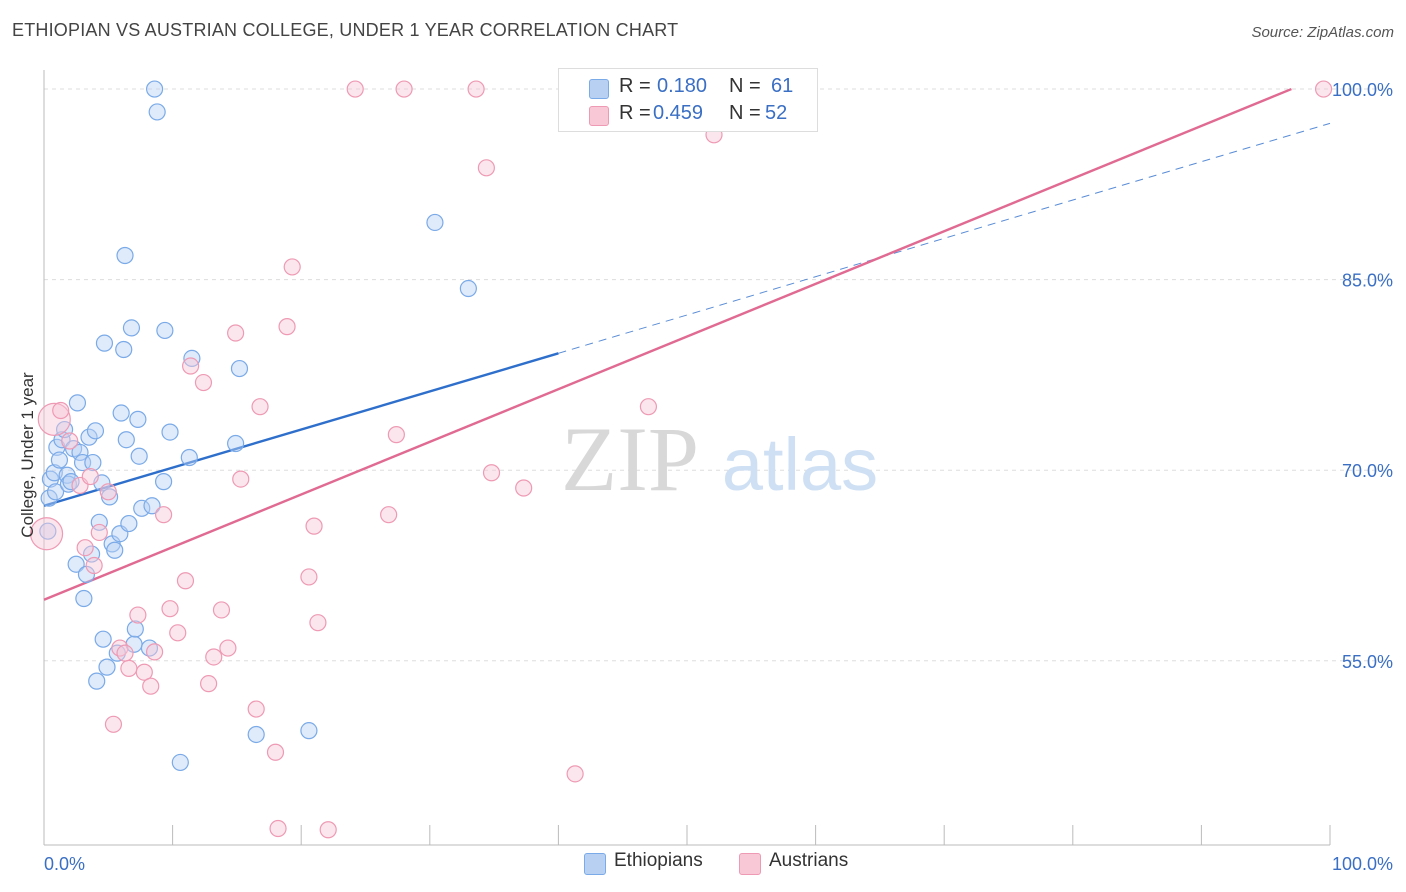  Describe the element at coordinates (800, 464) in the screenshot. I see `watermark-atlas: atlas` at that location.